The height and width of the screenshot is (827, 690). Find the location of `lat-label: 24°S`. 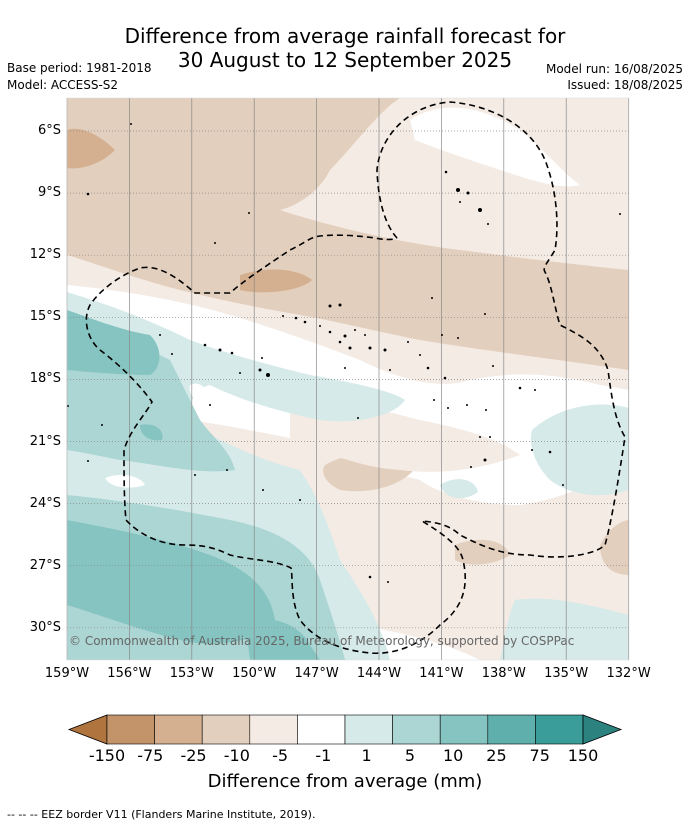

lat-label: 24°S is located at coordinates (45, 503).